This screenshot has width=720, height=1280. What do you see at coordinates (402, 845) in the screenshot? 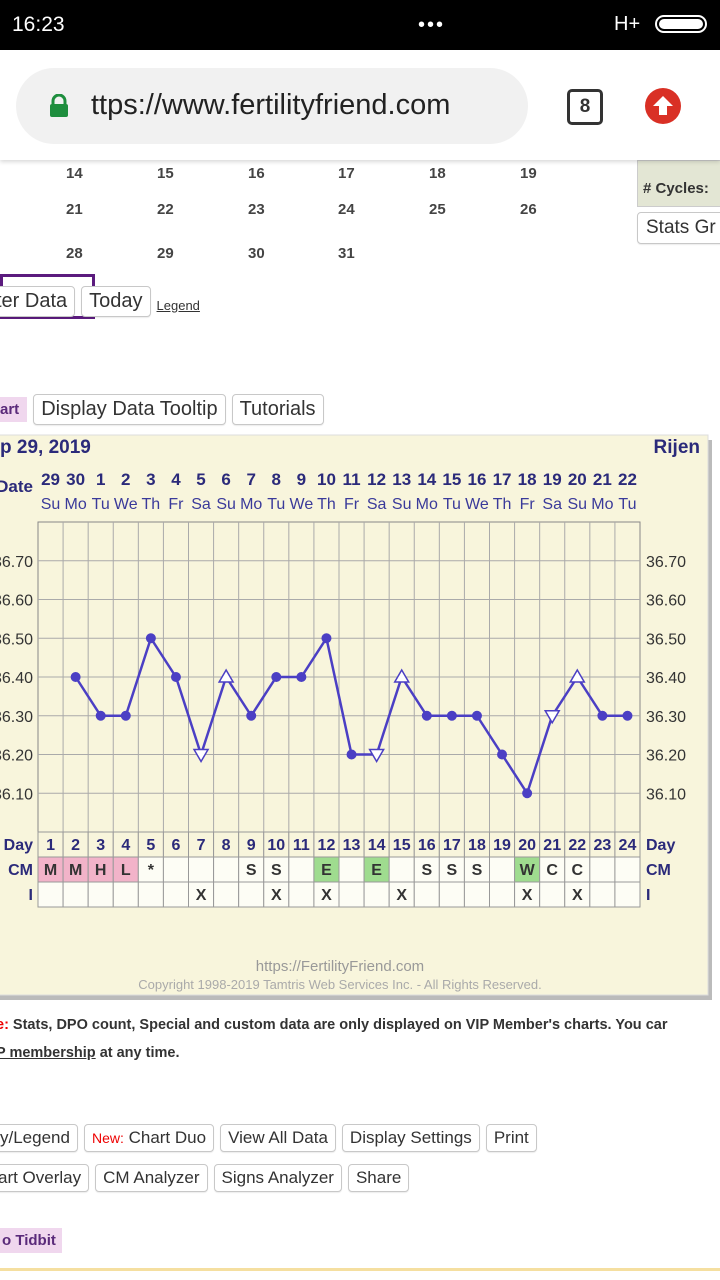
I see `x-tick-label: 15` at bounding box center [402, 845].